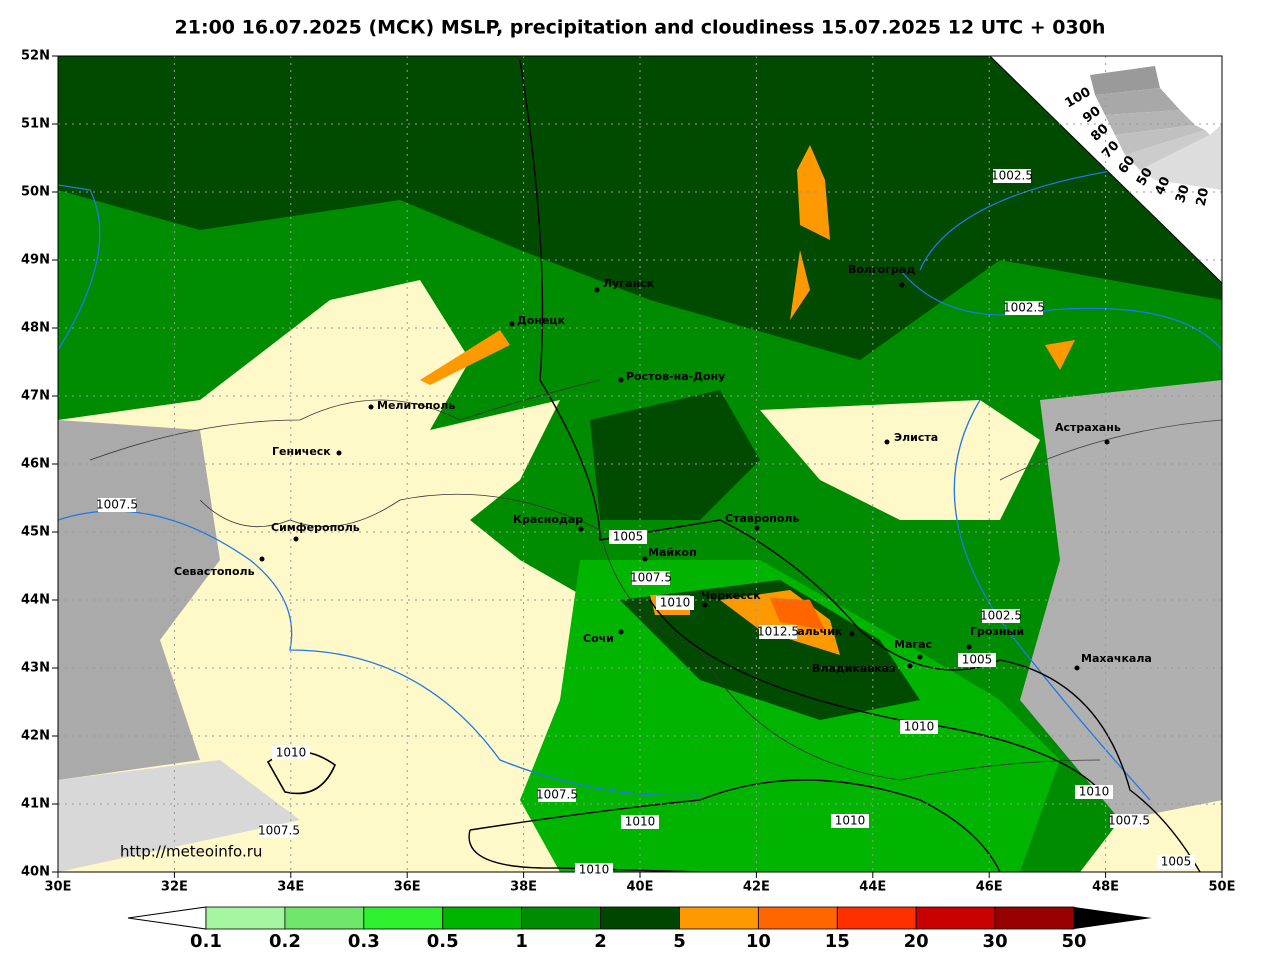  I want to click on city-label: Магас, so click(913, 644).